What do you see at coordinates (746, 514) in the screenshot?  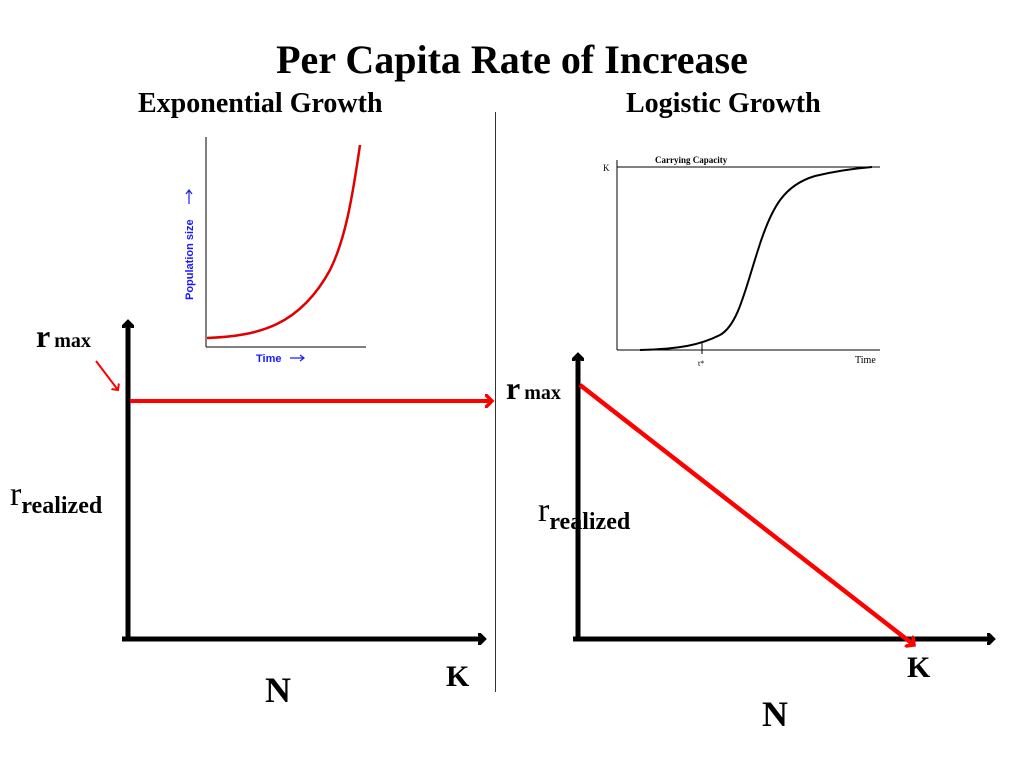 I see `right-rmax-declining-arrow` at bounding box center [746, 514].